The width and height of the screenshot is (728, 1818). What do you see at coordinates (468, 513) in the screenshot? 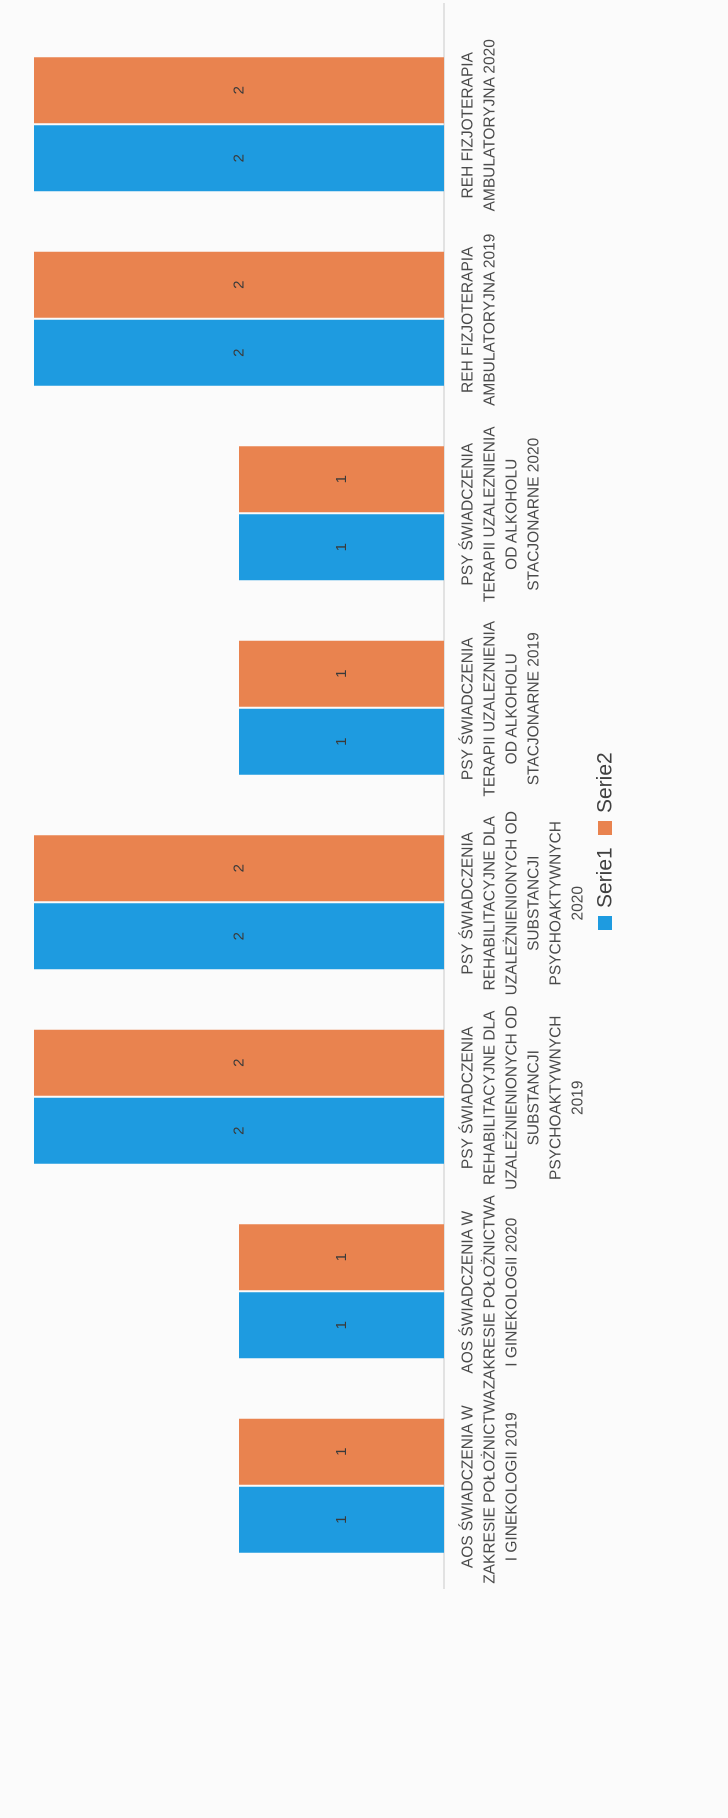
I see `category-label-line-5-0: PSY ŚWIADCZENIA` at bounding box center [468, 513].